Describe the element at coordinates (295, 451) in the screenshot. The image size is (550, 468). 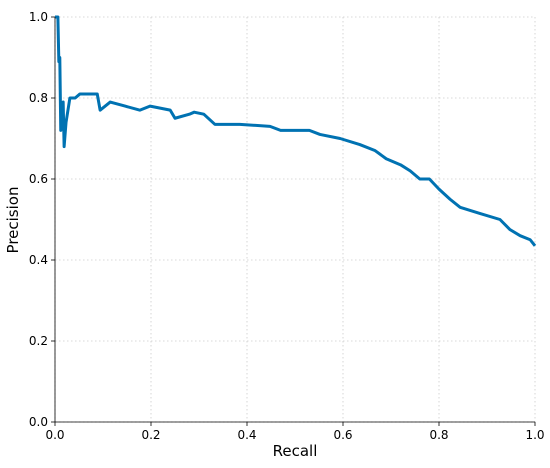
I see `x-axis-label: Recall` at that location.